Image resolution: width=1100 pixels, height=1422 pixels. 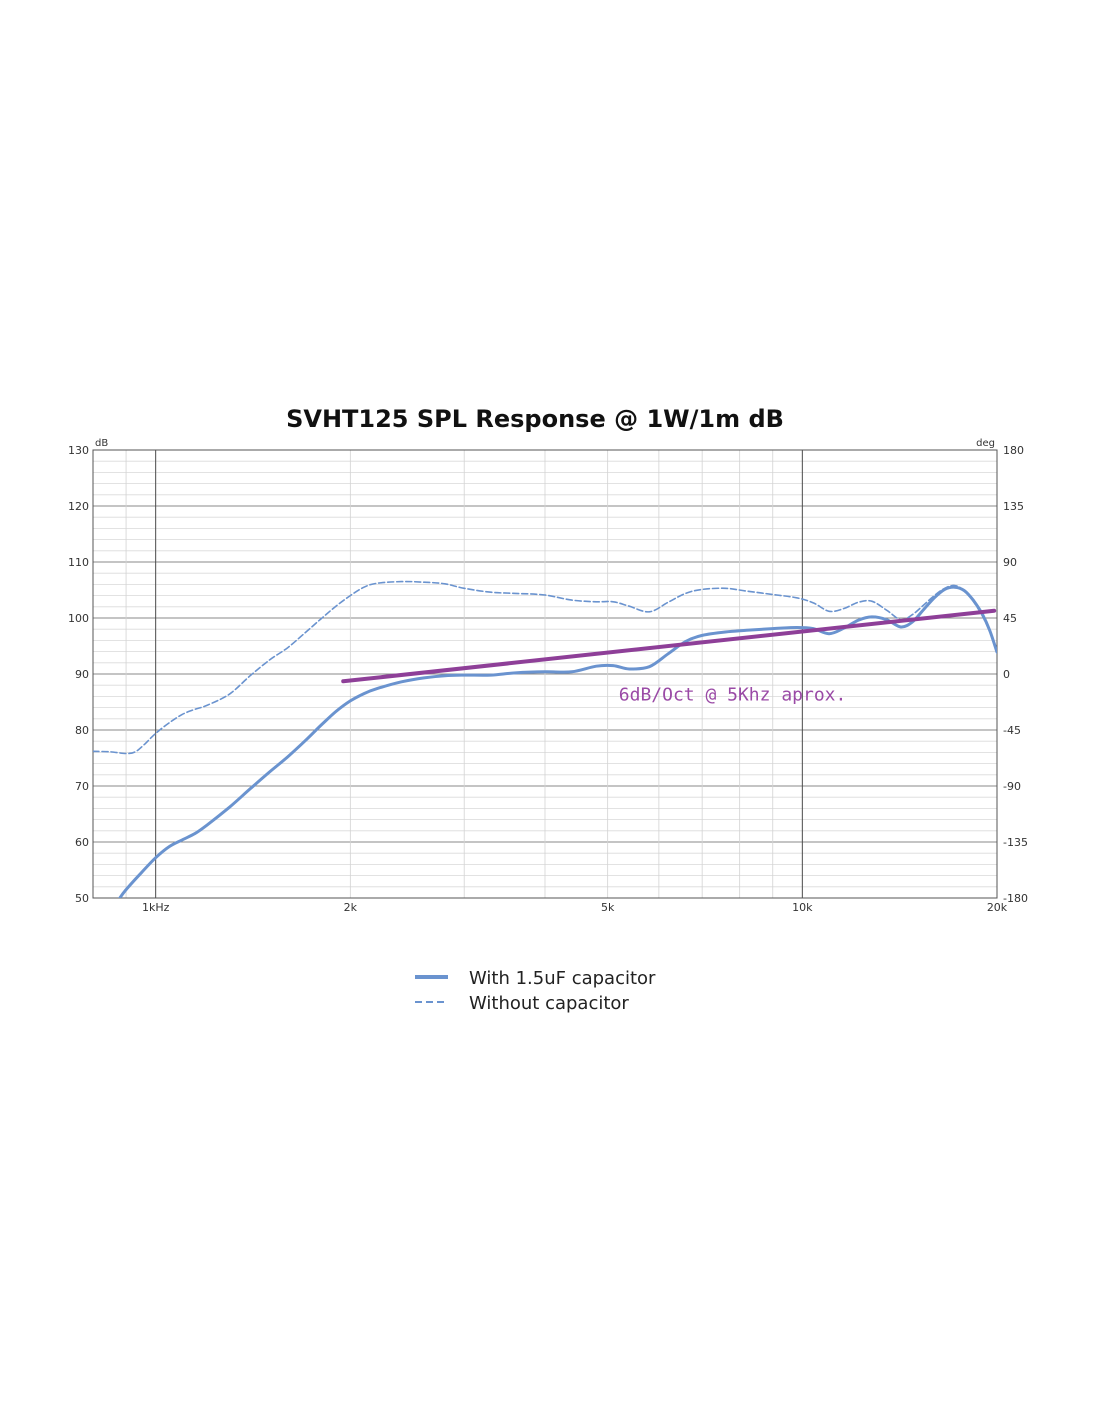 I want to click on y-tick-label: 130, so click(x=78, y=450).